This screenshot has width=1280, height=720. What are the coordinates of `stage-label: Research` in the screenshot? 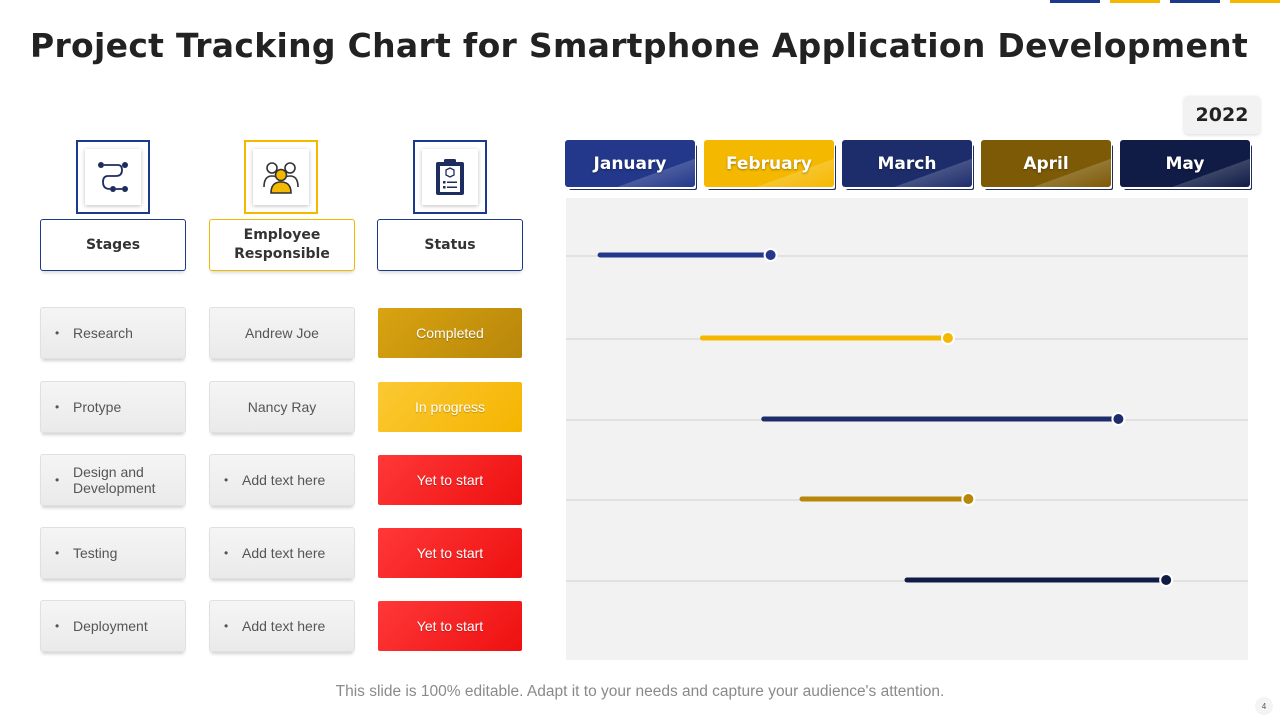 It's located at (103, 333).